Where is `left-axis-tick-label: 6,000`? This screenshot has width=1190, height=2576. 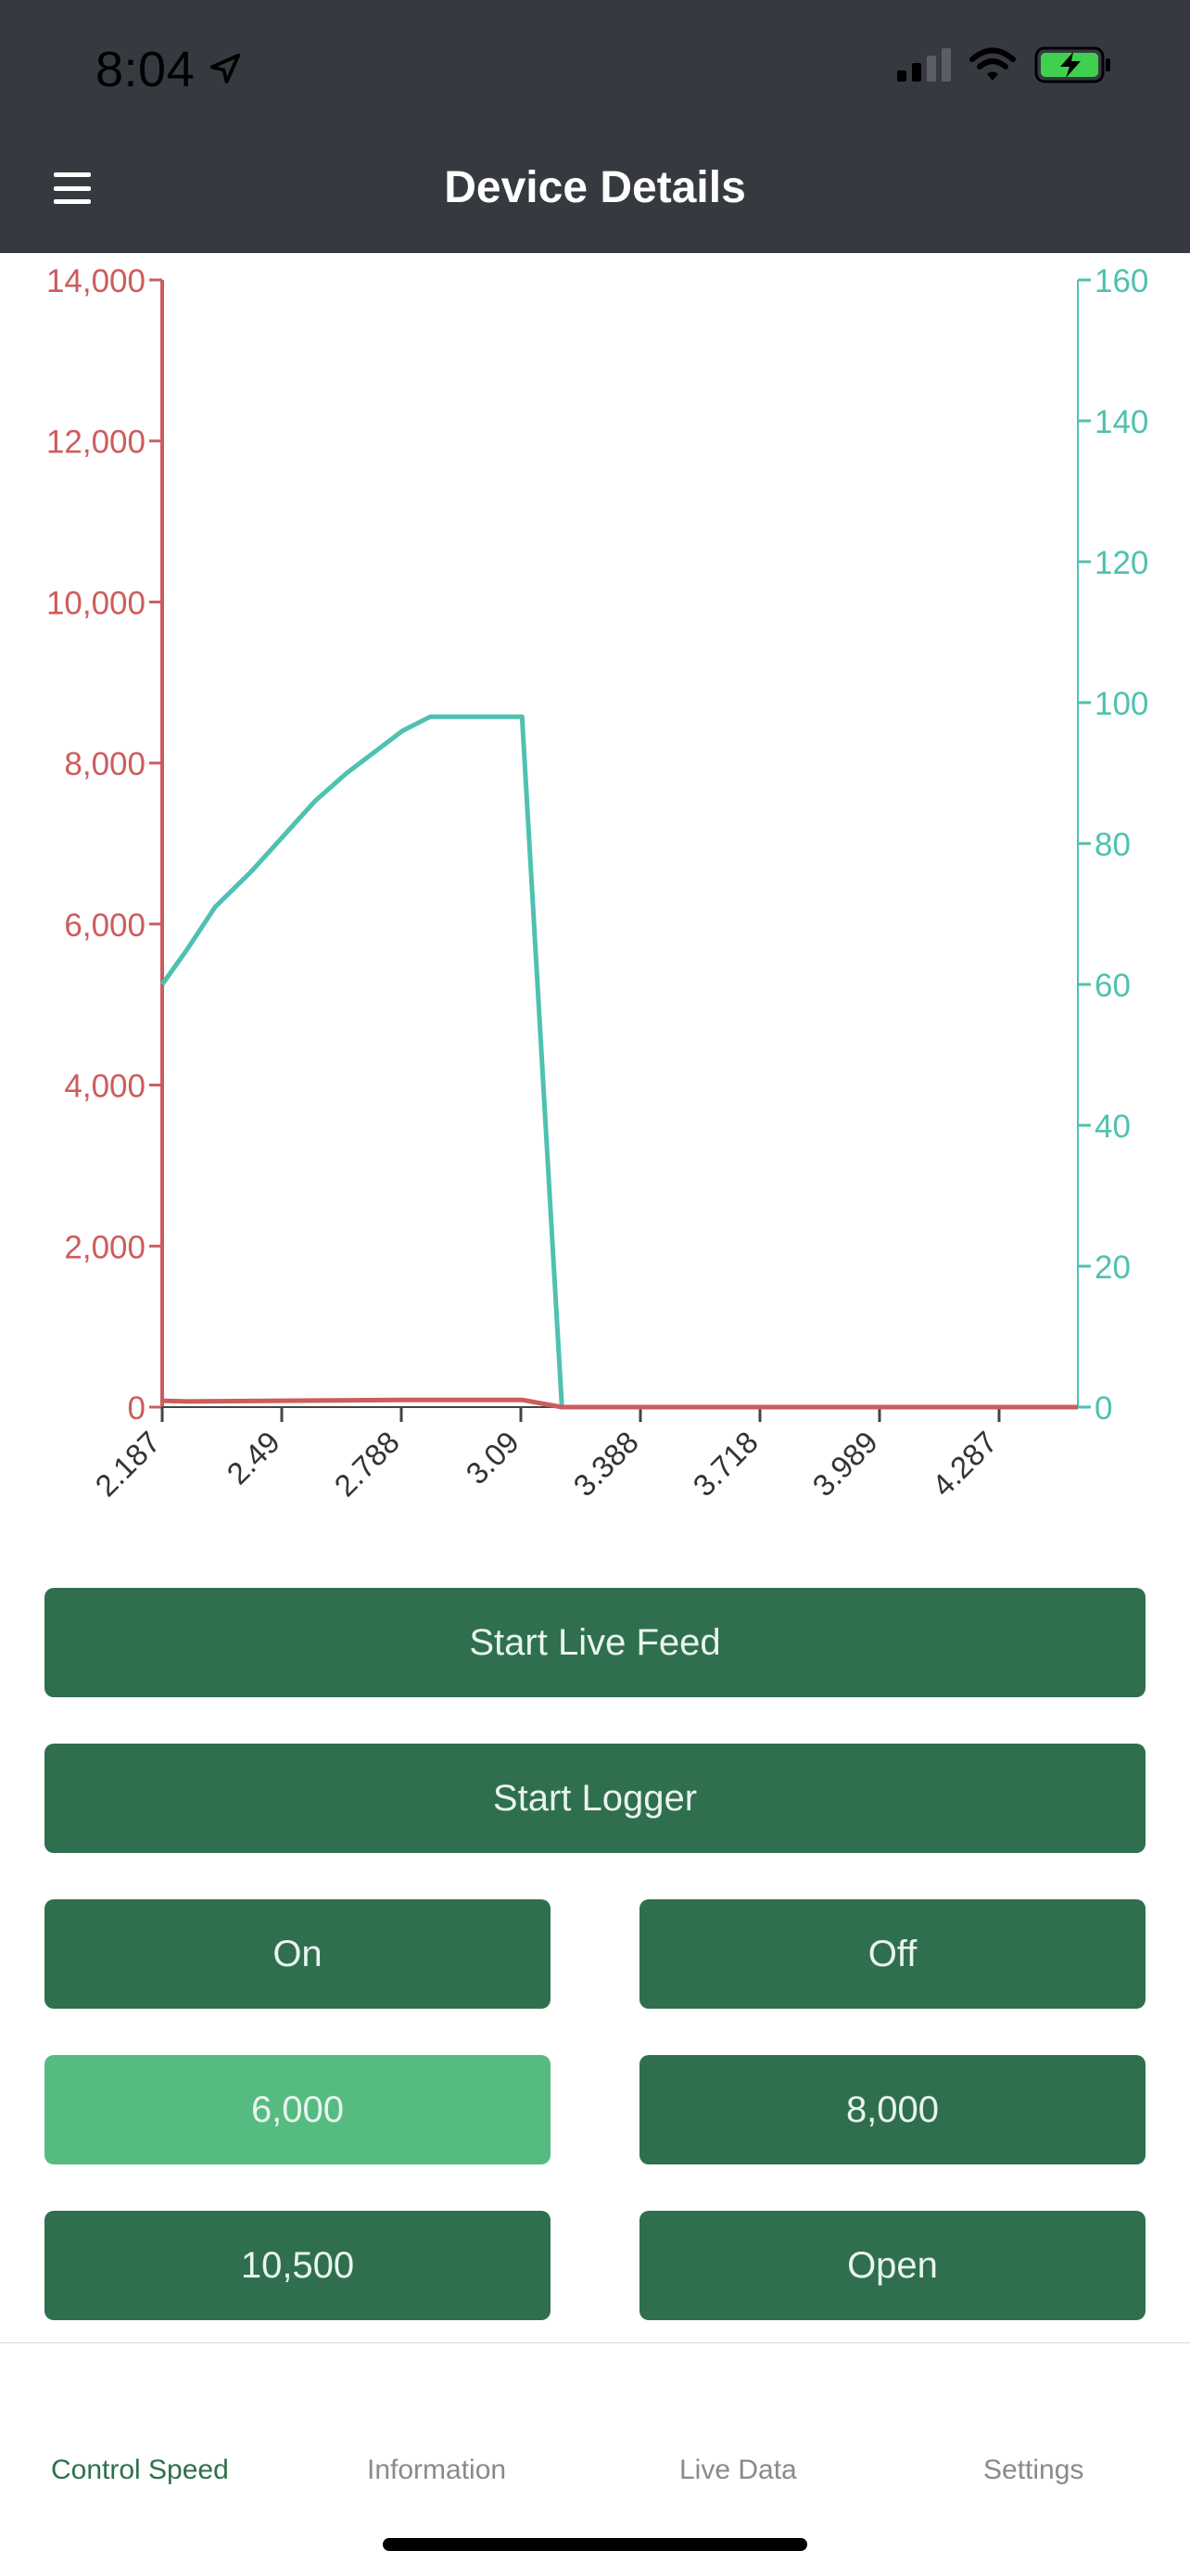
left-axis-tick-label: 6,000 is located at coordinates (105, 926).